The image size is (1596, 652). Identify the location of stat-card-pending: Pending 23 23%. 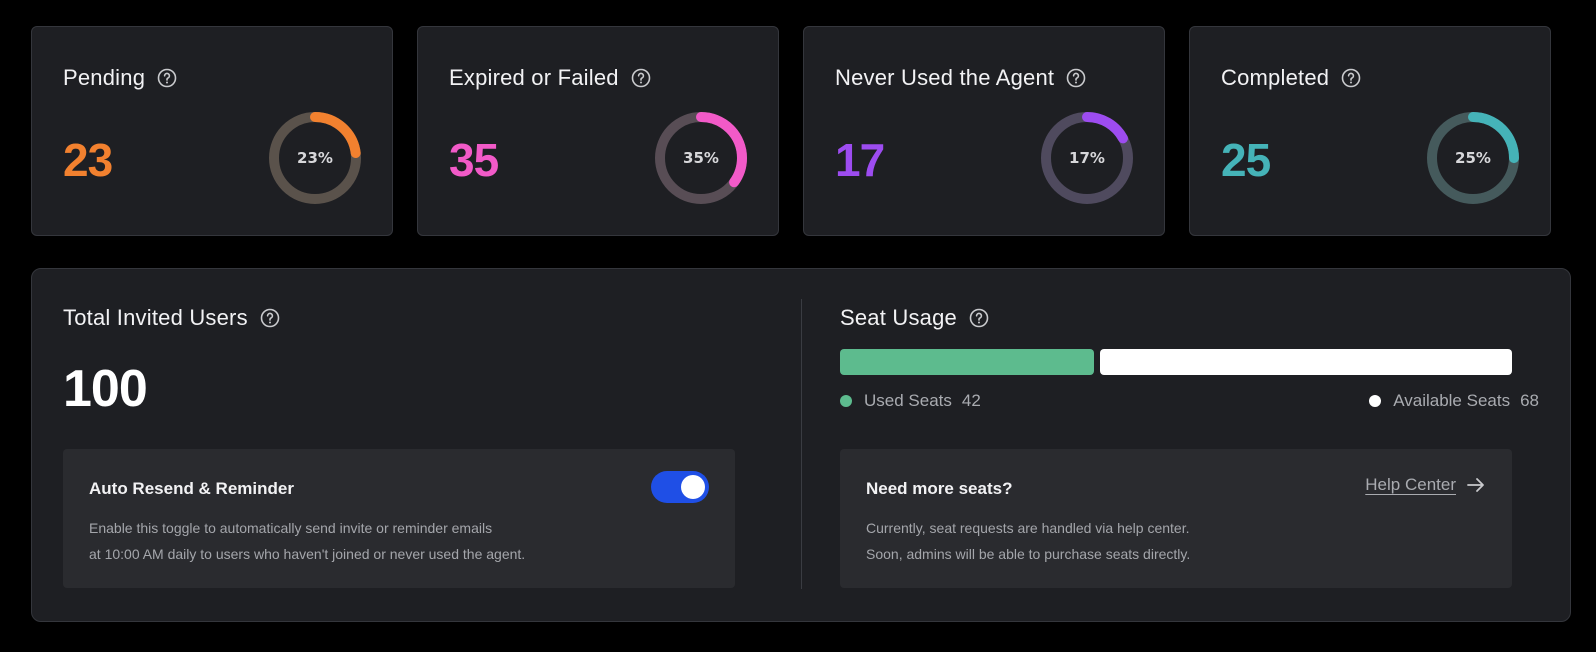
(212, 131).